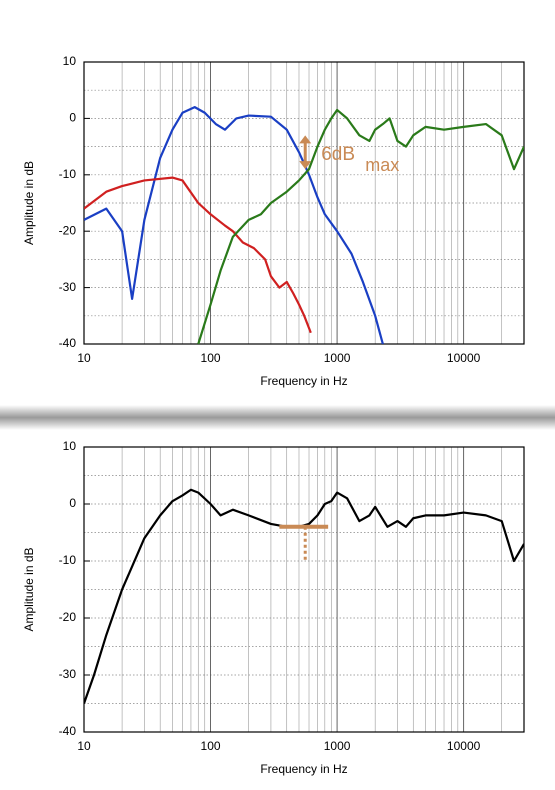 This screenshot has width=555, height=790. I want to click on annotation-subscript: max, so click(382, 165).